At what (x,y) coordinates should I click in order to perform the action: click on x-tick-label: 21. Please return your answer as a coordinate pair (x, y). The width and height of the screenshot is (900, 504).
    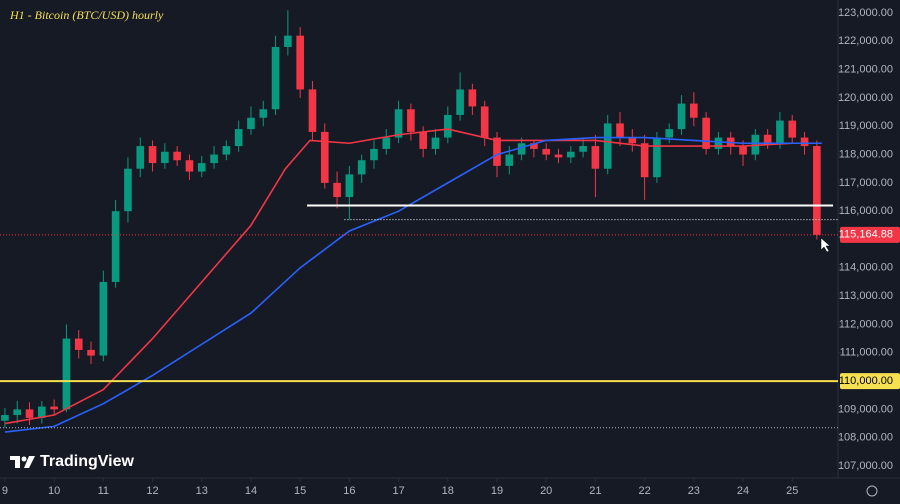
    Looking at the image, I should click on (595, 491).